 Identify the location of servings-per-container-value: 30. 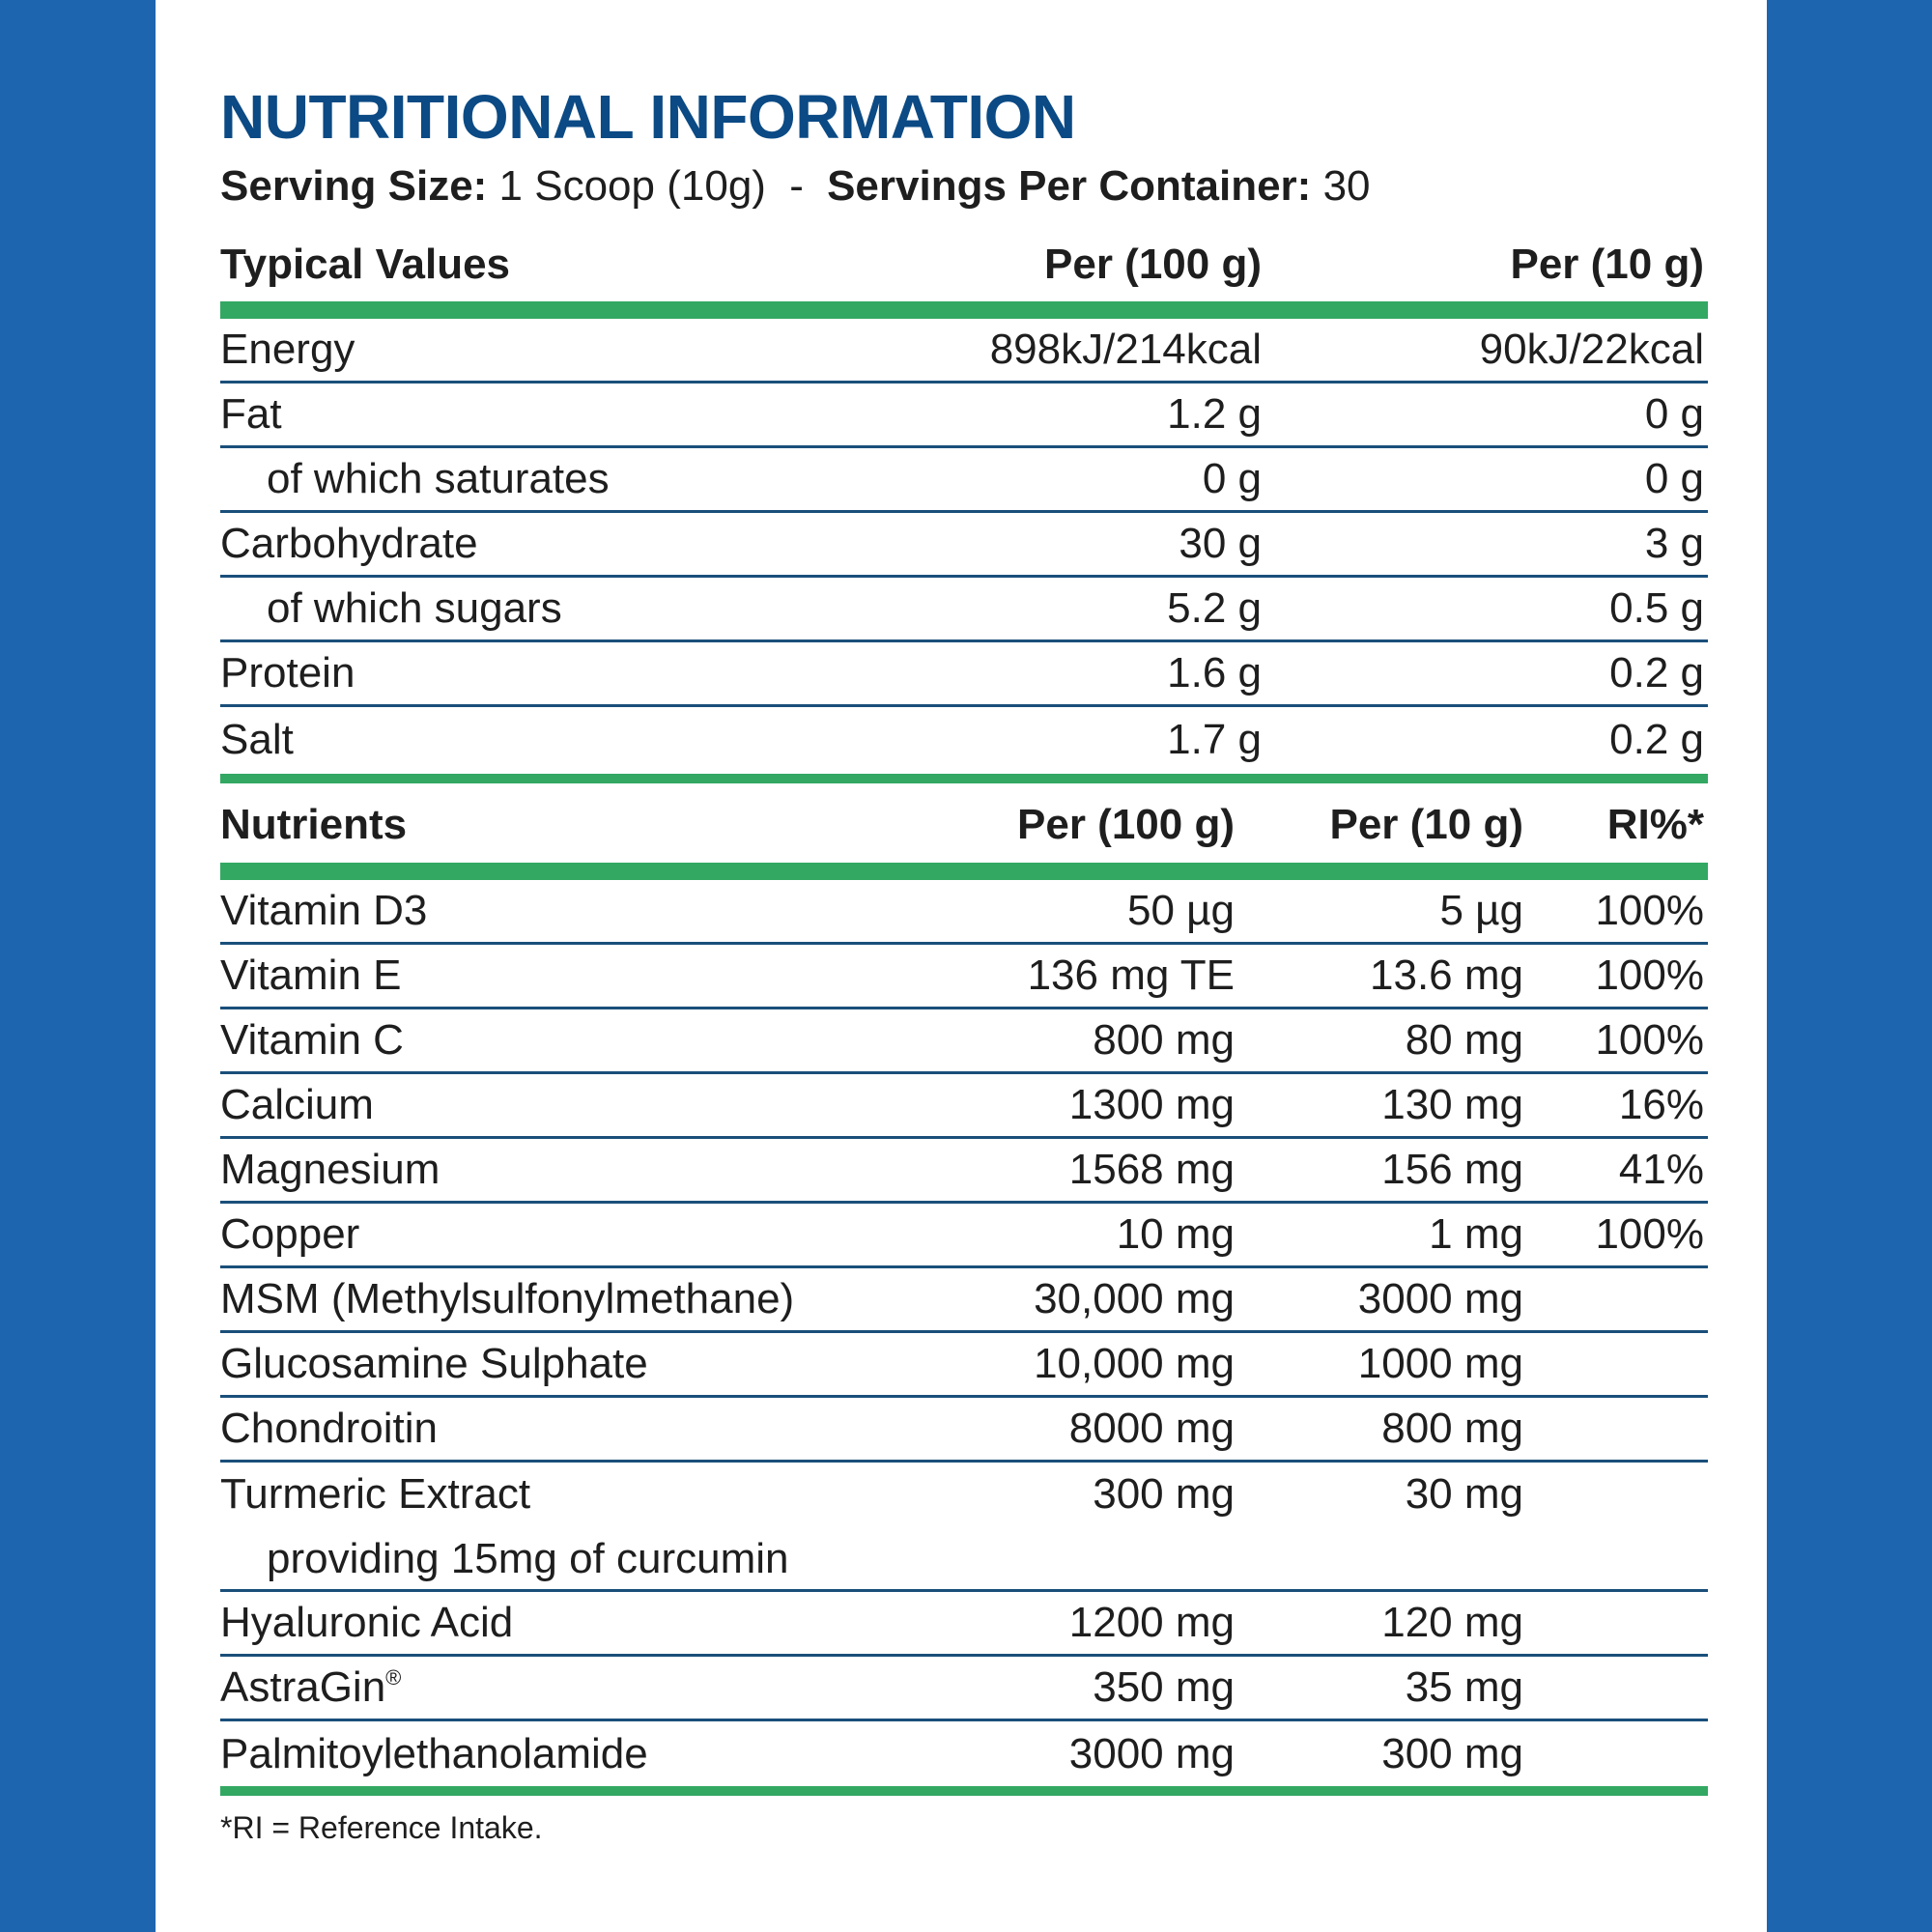
(1346, 186).